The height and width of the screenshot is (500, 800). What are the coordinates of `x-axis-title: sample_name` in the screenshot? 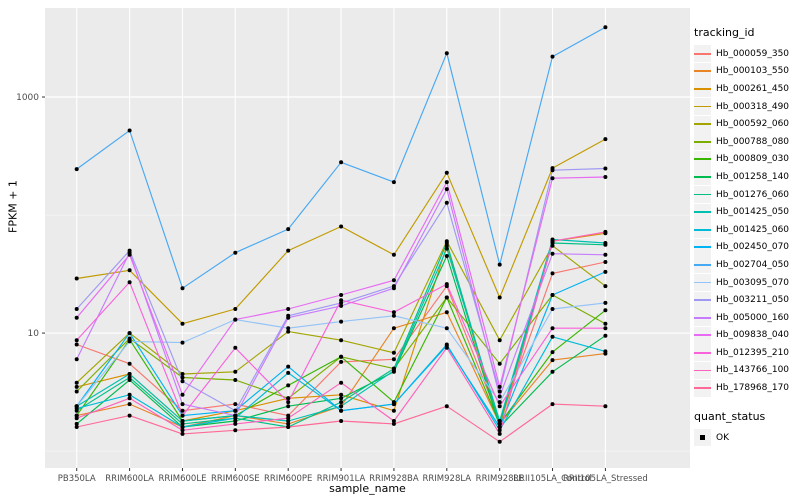 It's located at (367, 488).